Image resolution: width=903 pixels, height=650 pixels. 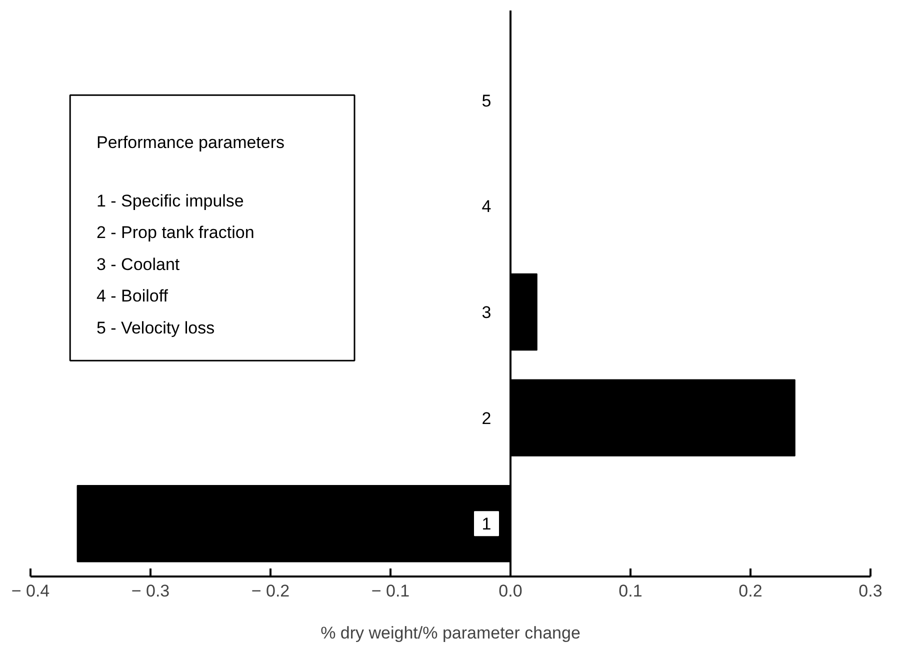 I want to click on annotation: 4 - Boiloff, so click(x=132, y=296).